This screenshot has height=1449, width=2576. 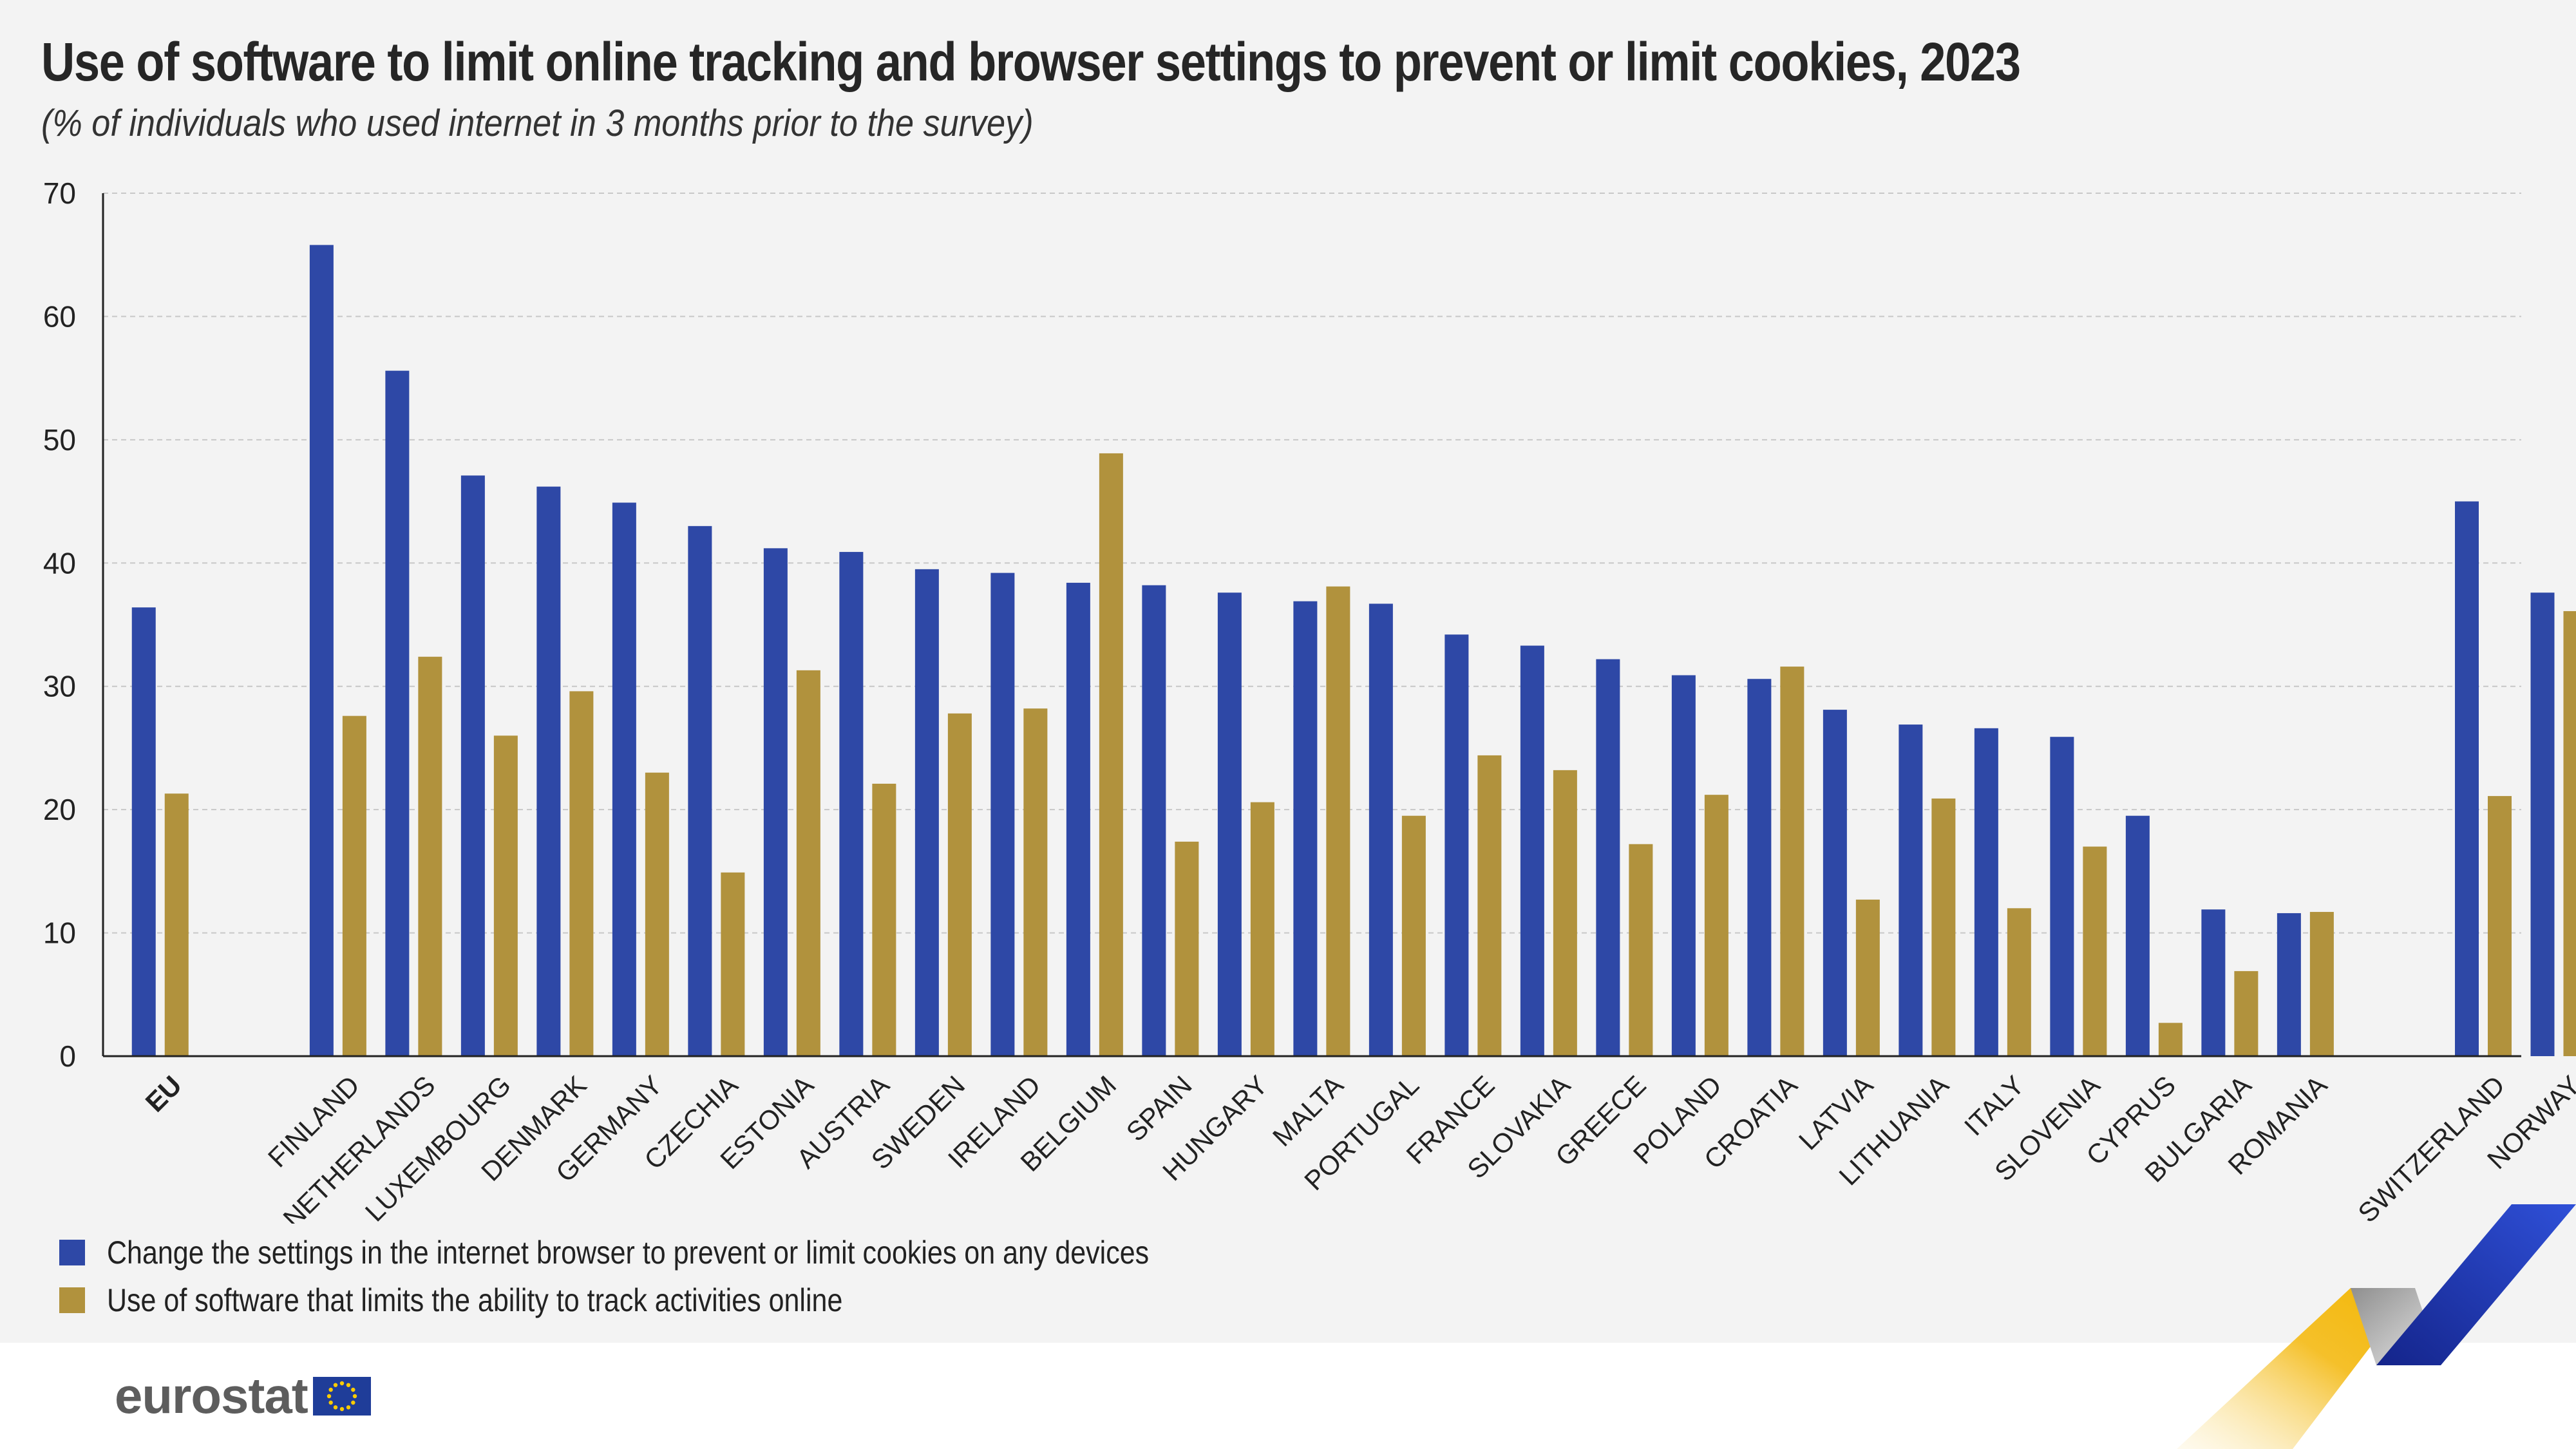 What do you see at coordinates (72, 1300) in the screenshot?
I see `legend-swatch-gold` at bounding box center [72, 1300].